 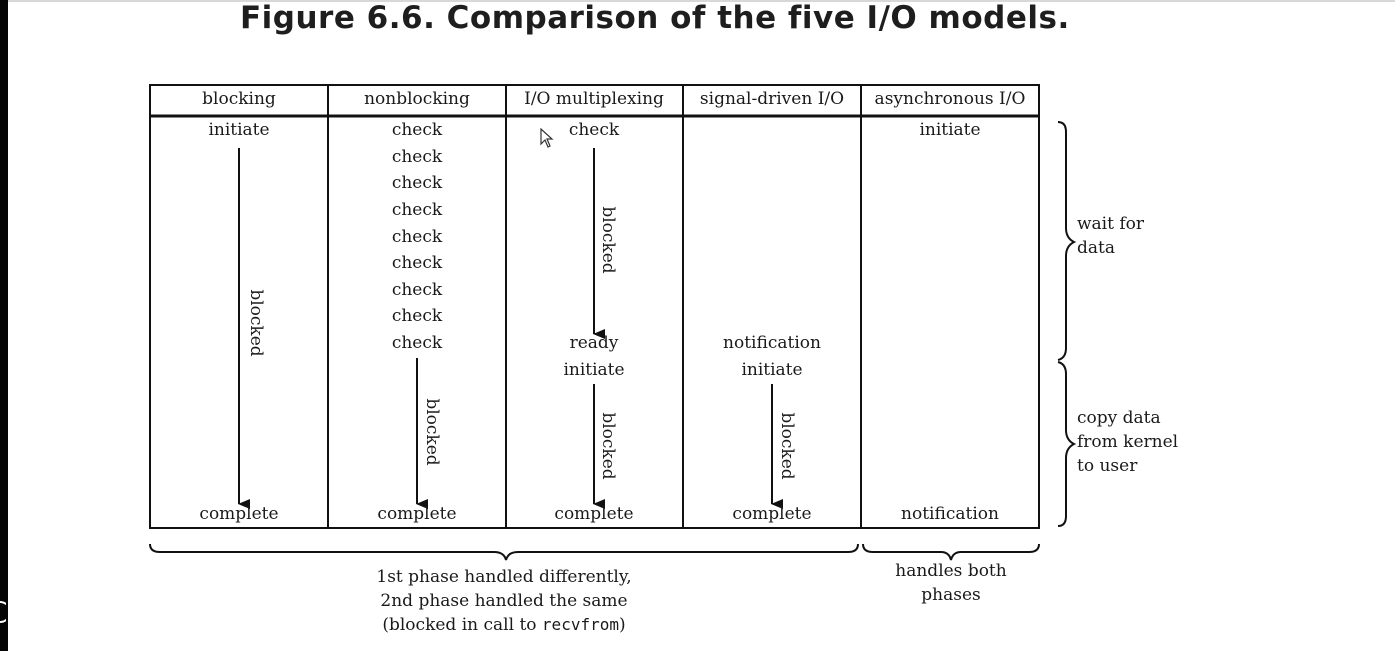 What do you see at coordinates (239, 514) in the screenshot?
I see `blocking-complete: complete` at bounding box center [239, 514].